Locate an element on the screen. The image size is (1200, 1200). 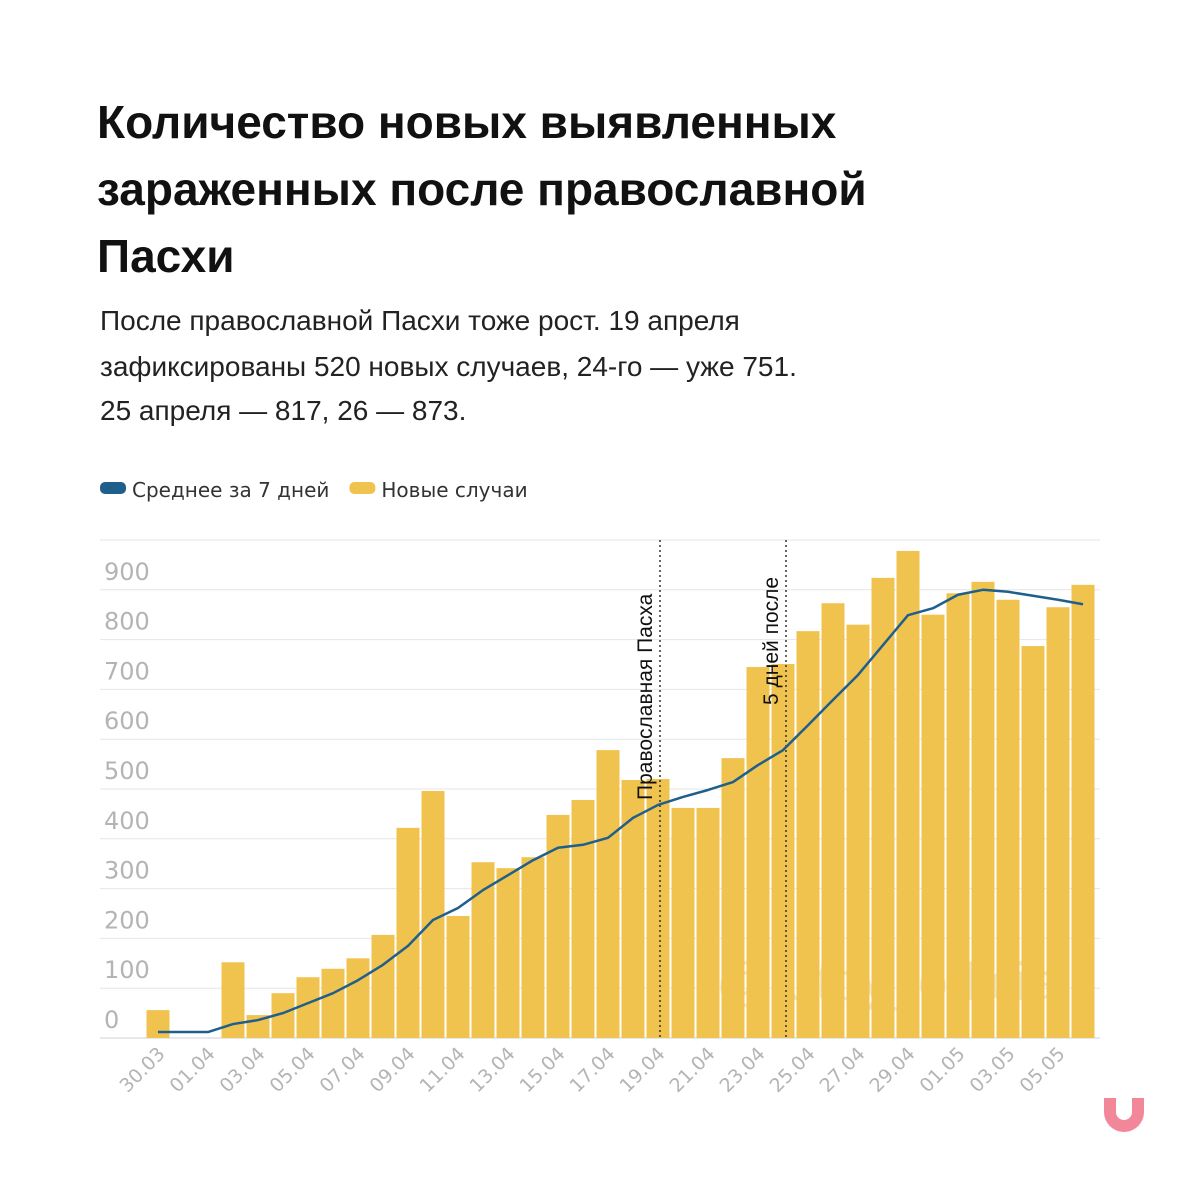
x-tick-label: 13.04 is located at coordinates (493, 1070).